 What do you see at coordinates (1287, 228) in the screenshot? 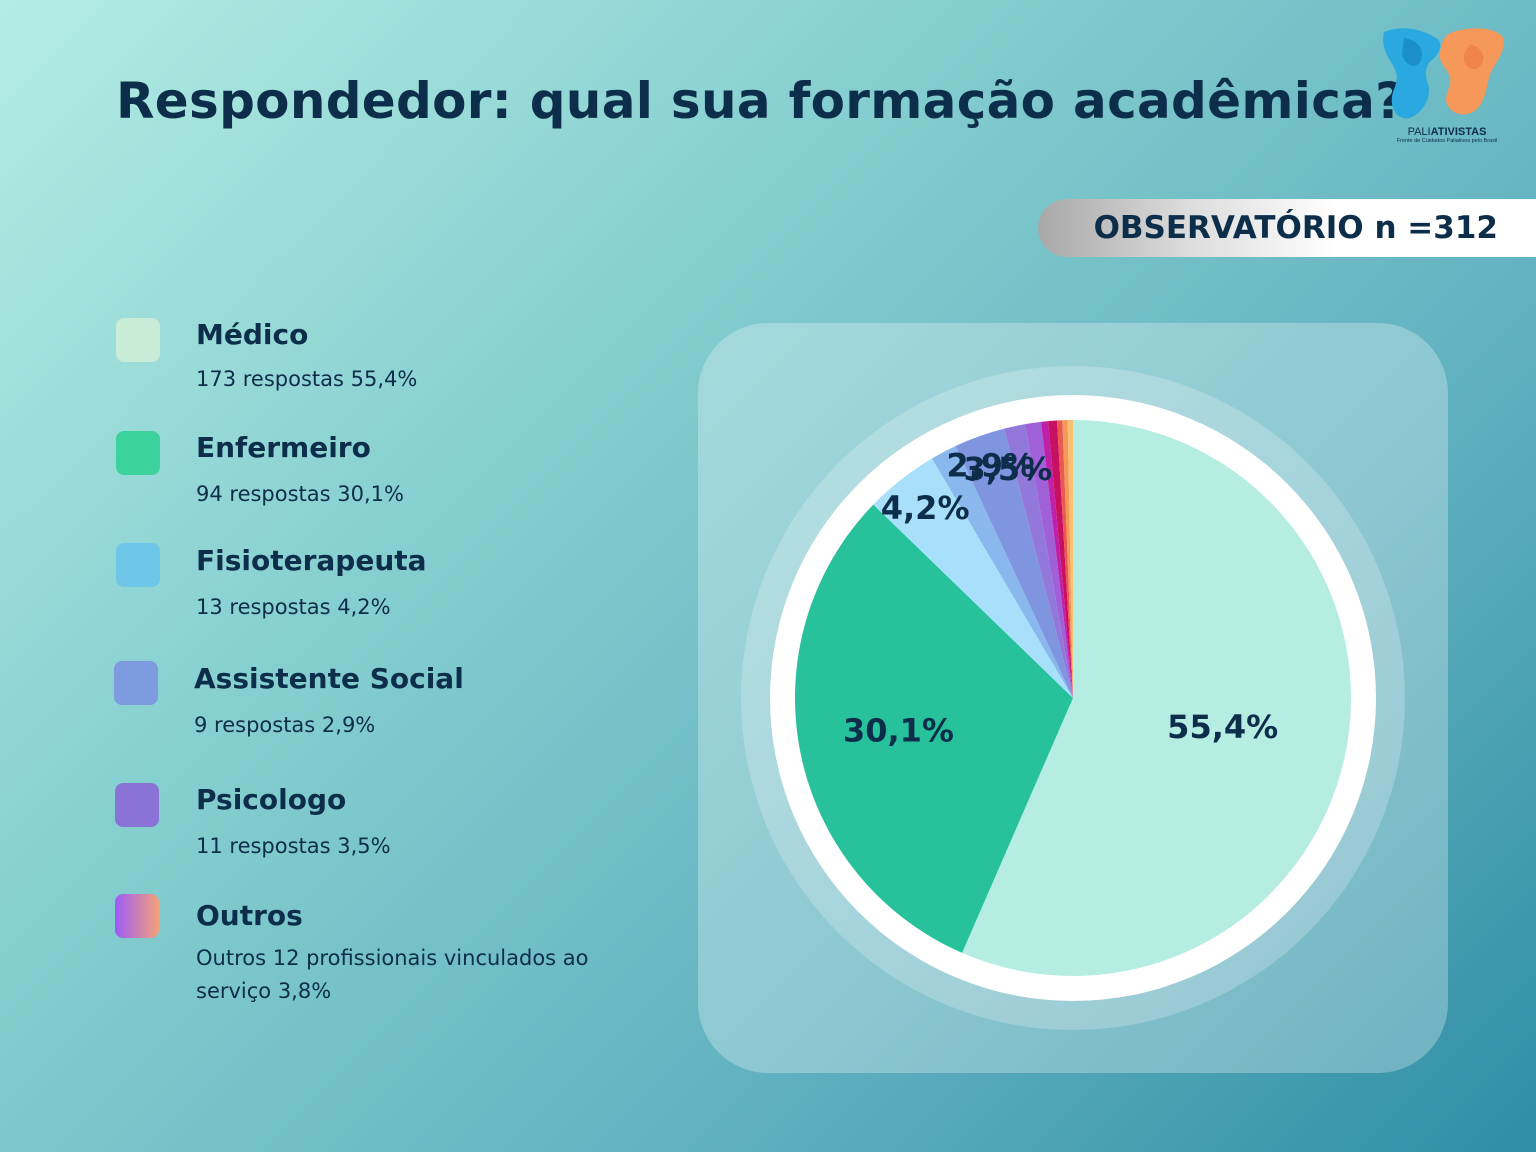
I see `sample-size-badge: OBSERVATÓRIO n =312` at bounding box center [1287, 228].